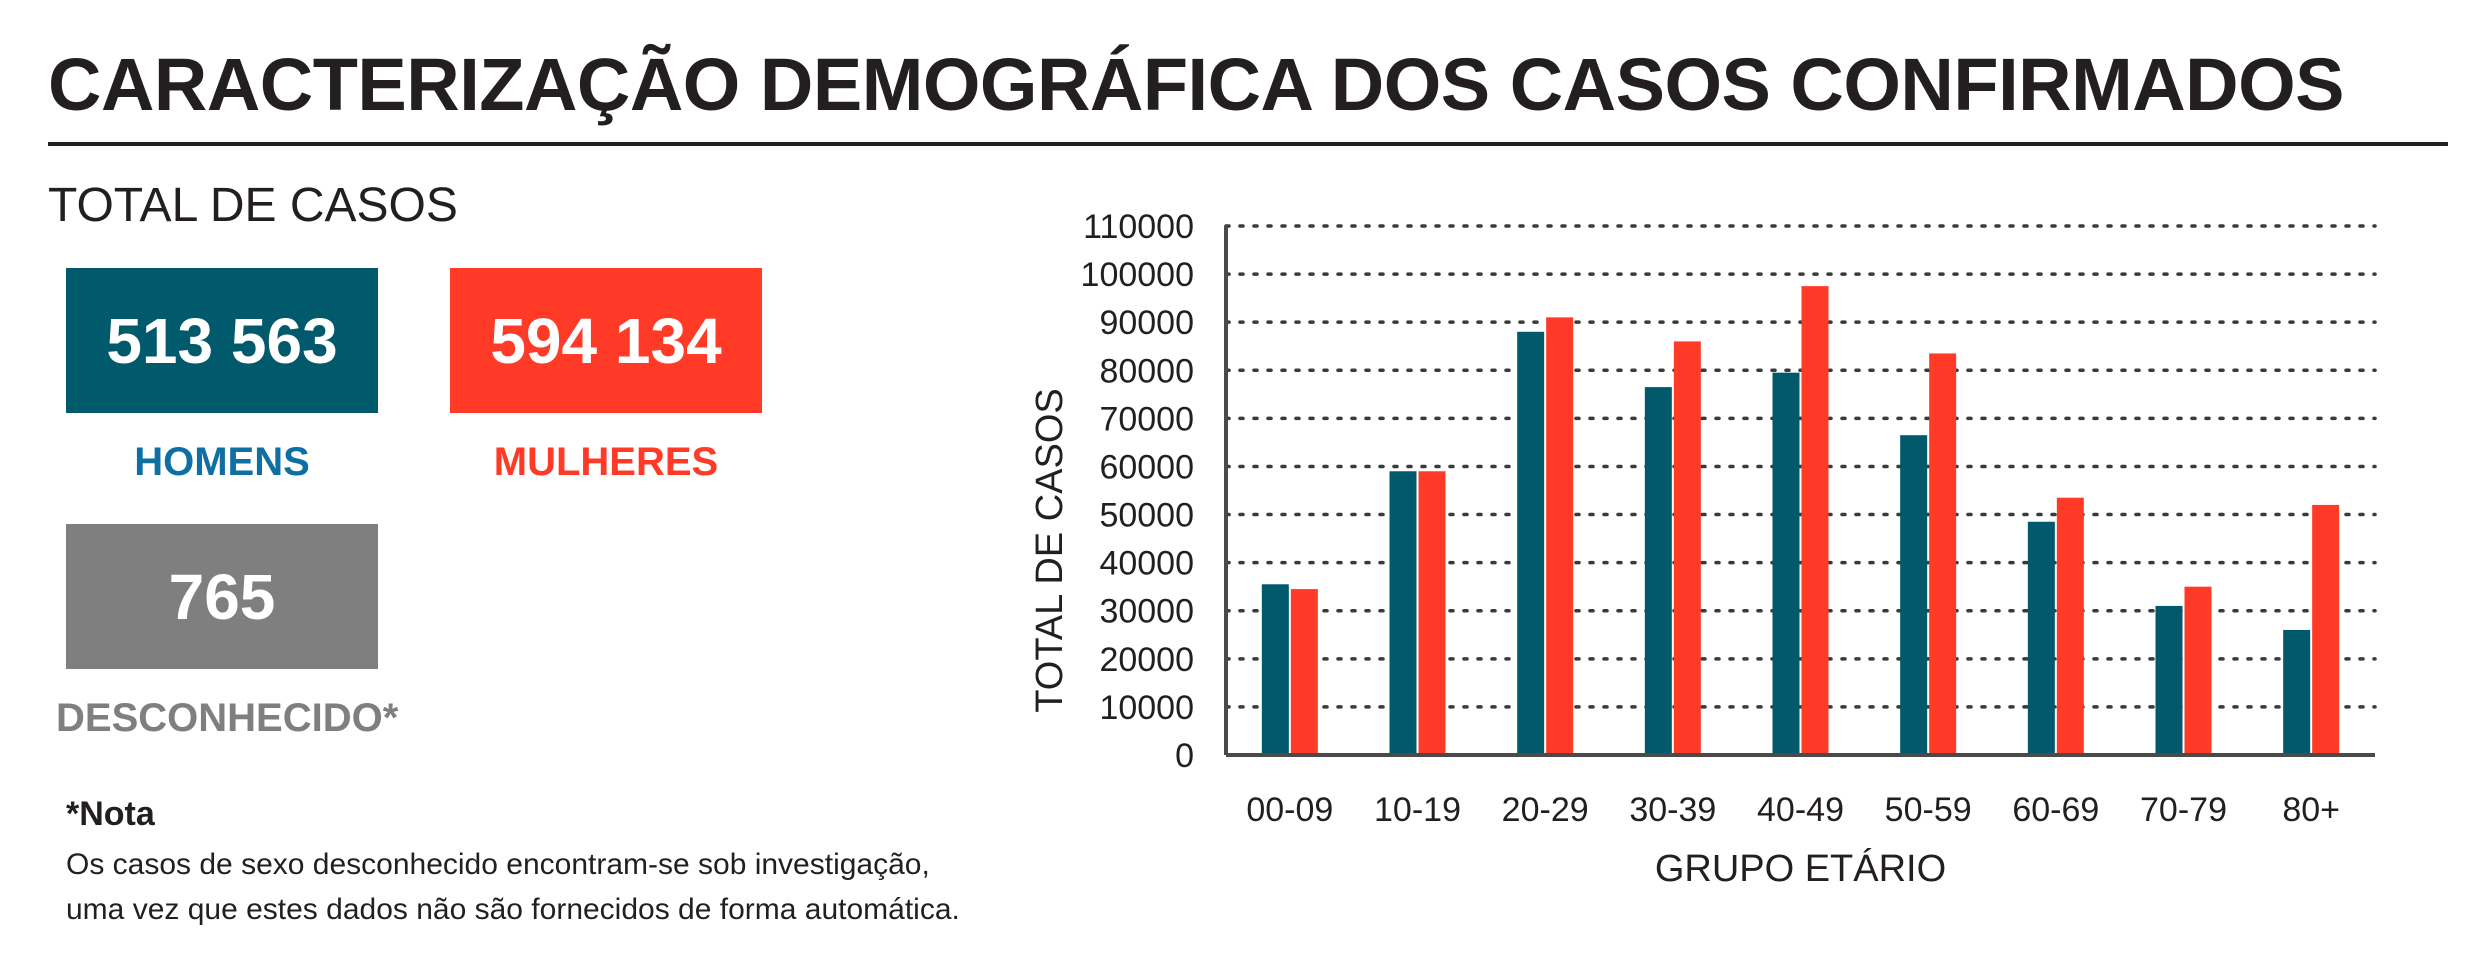  What do you see at coordinates (1275, 669) in the screenshot?
I see `bar-00-09-homens` at bounding box center [1275, 669].